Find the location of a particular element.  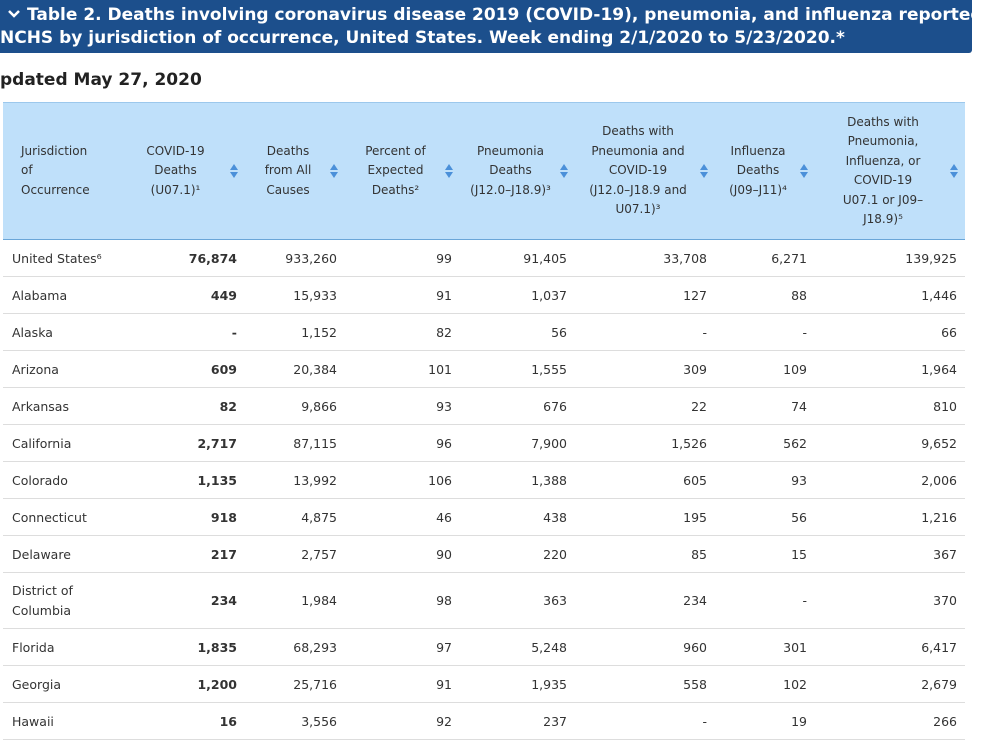

value-cell: 2,757 is located at coordinates (295, 554).